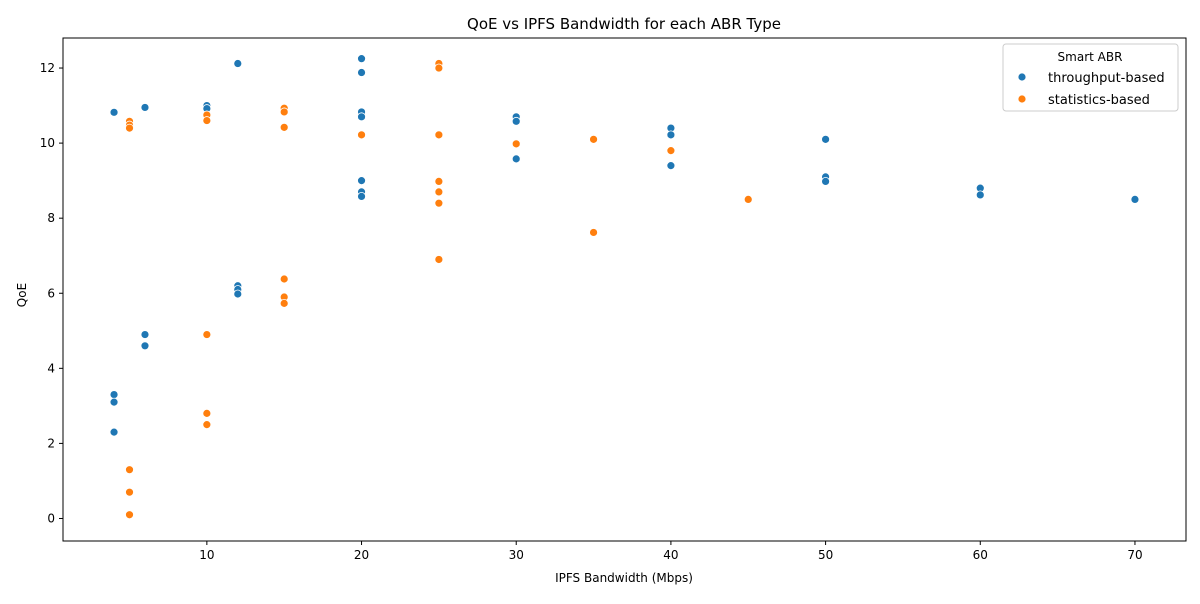 The width and height of the screenshot is (1200, 604). I want to click on x-tick-label: 10, so click(206, 555).